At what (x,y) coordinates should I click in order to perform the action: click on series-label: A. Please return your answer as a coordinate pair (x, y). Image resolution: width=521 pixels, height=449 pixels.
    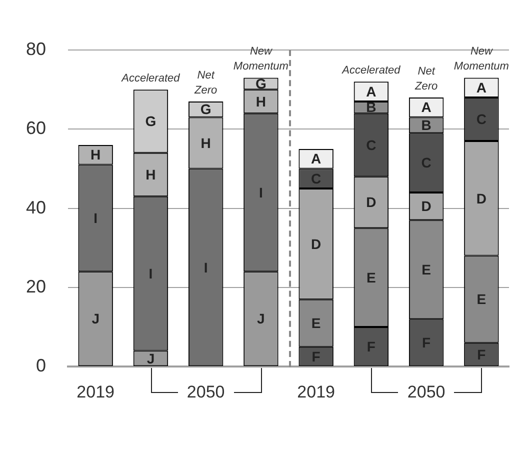
    Looking at the image, I should click on (316, 158).